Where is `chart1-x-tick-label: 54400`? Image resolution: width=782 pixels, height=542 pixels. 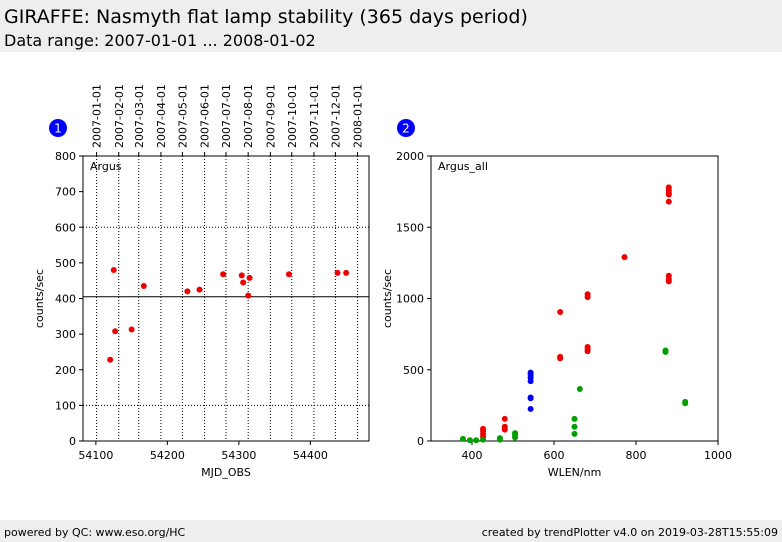
chart1-x-tick-label: 54400 is located at coordinates (310, 455).